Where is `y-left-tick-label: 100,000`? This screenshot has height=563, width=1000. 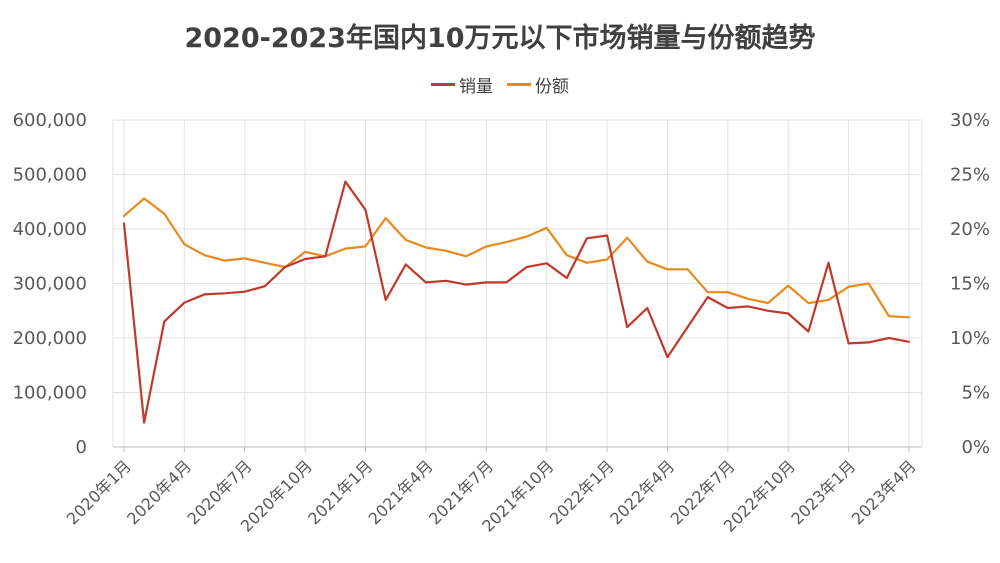
y-left-tick-label: 100,000 is located at coordinates (50, 393).